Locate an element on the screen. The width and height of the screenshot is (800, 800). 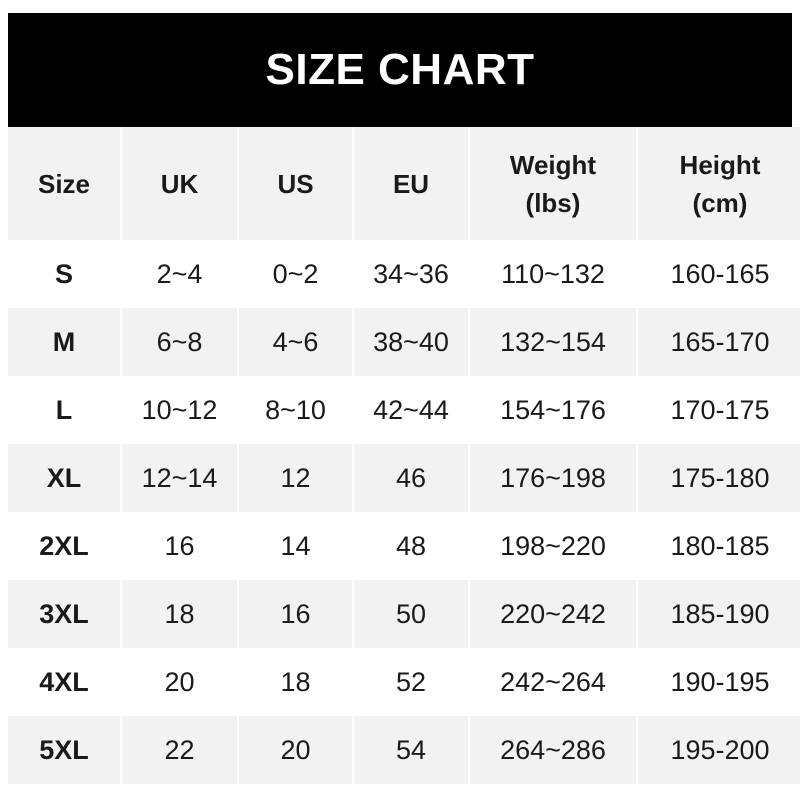
table-row: L 10~12 8~10 42~44 154~176 170-175 is located at coordinates (404, 410).